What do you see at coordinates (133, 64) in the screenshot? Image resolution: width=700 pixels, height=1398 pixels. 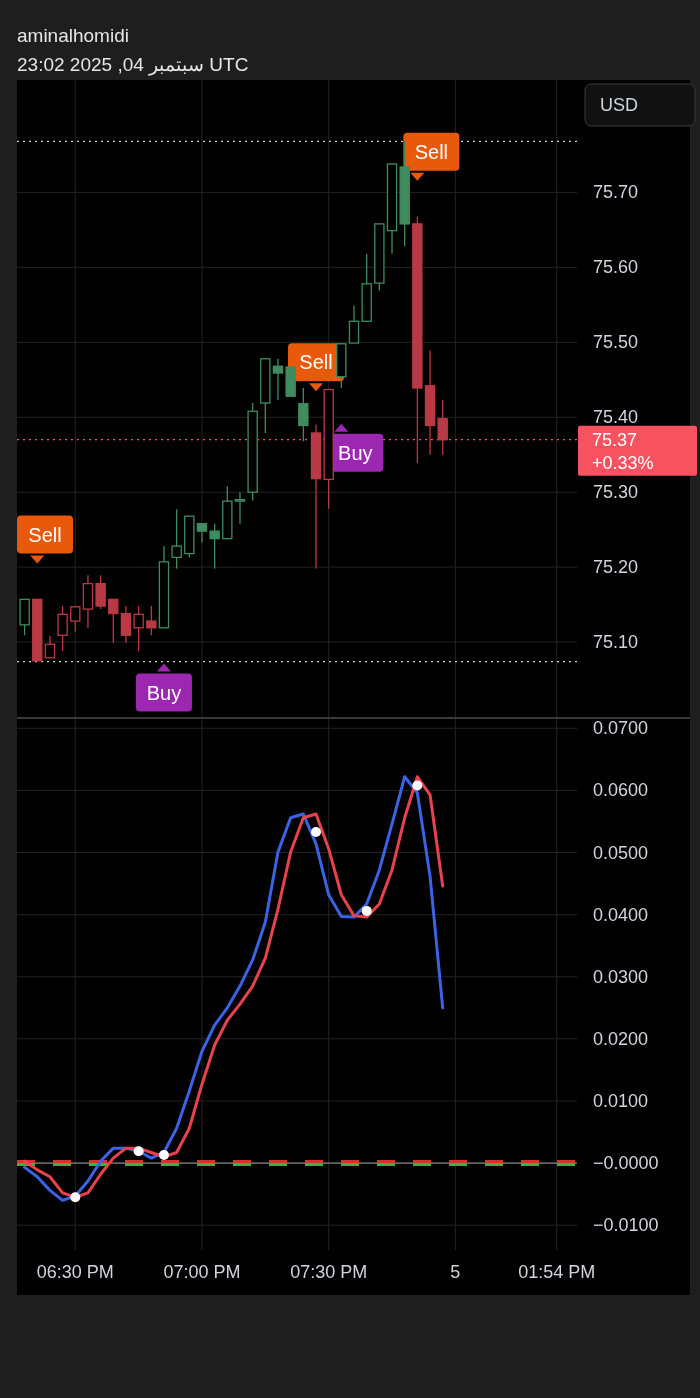 I see `chart-subtitle: سبتمبر 04, 2025 23:02 UTC` at bounding box center [133, 64].